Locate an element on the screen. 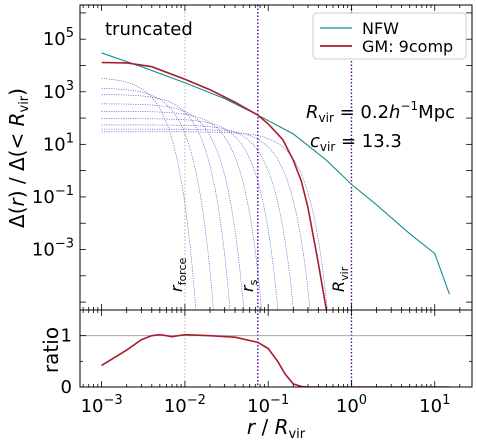 Image resolution: width=477 pixels, height=448 pixels. x-tick-label-2: 10⁻¹ is located at coordinates (268, 405).